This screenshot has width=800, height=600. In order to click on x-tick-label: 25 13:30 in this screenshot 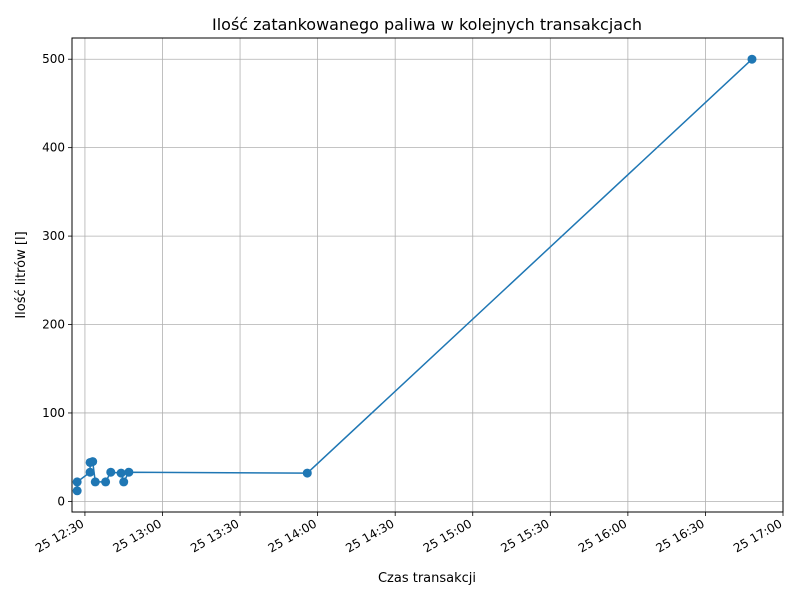, I will do `click(214, 535)`.